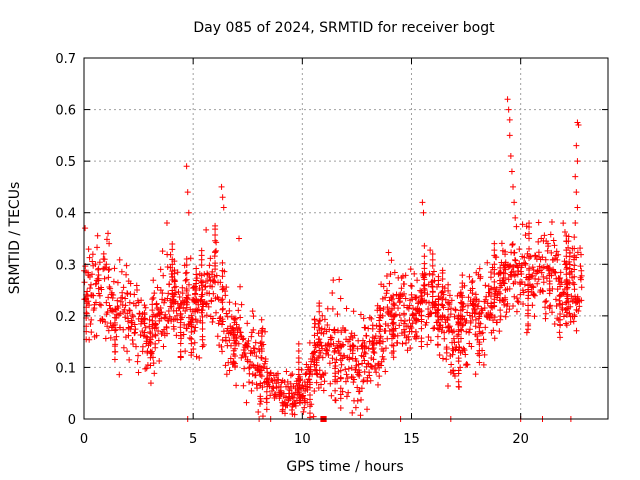 The width and height of the screenshot is (640, 480). I want to click on y-tick-label: 0.2, so click(65, 317).